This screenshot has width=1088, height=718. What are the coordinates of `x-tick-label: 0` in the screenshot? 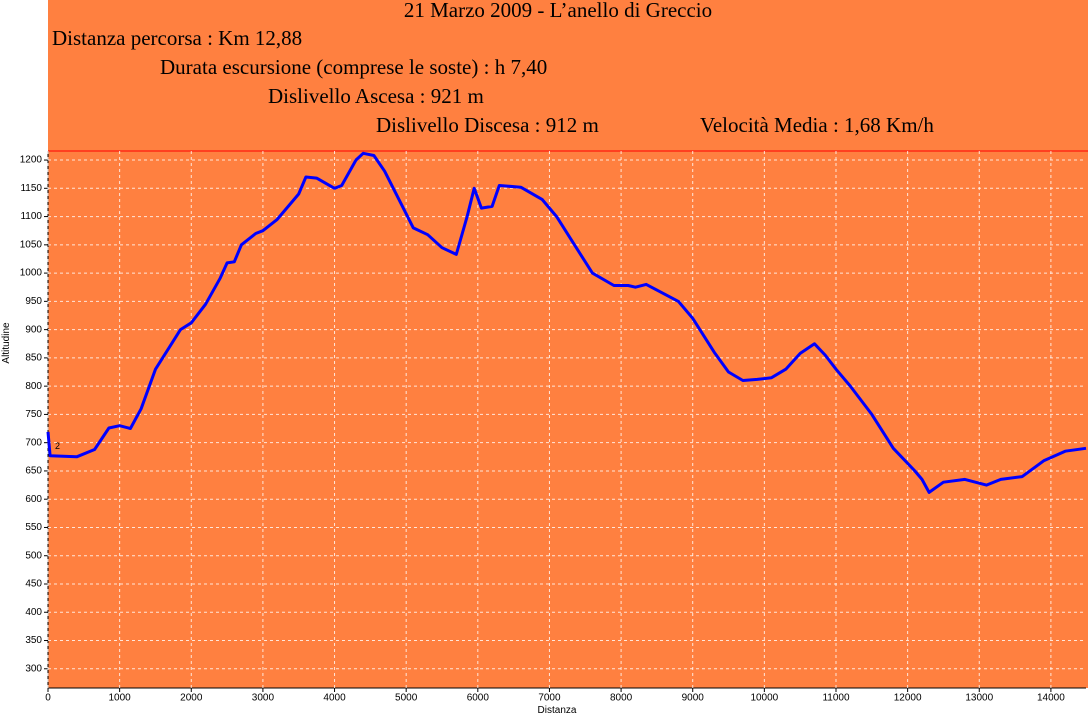 It's located at (48, 698).